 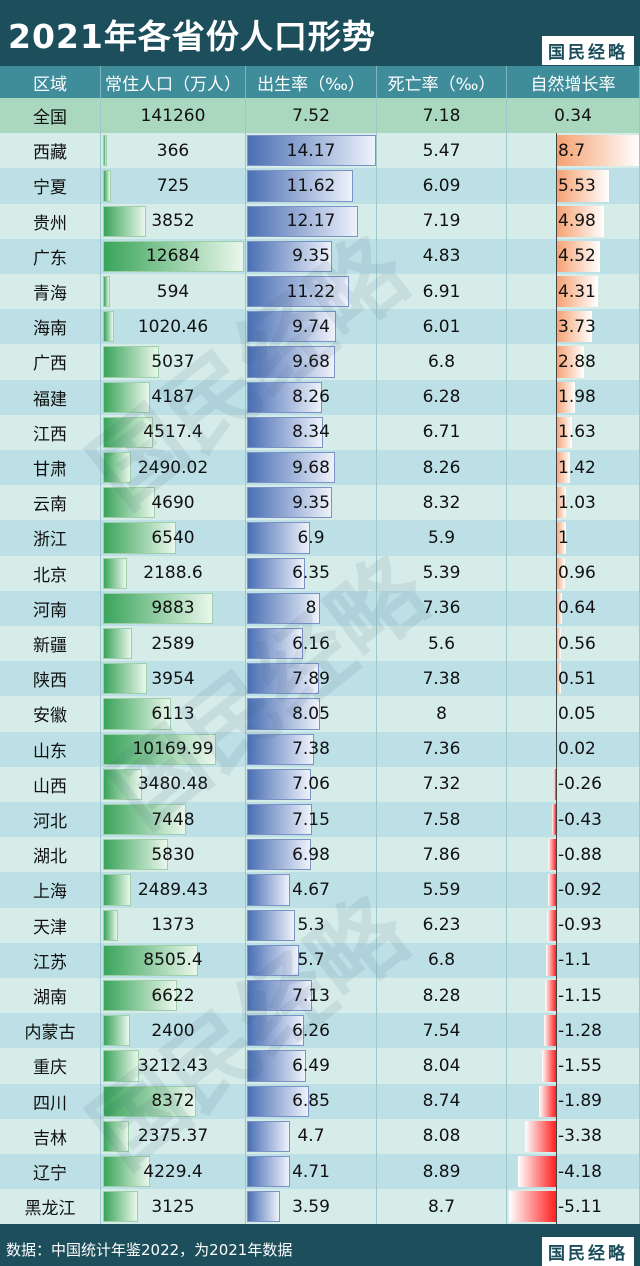 What do you see at coordinates (441, 185) in the screenshot?
I see `death-value: 6.09` at bounding box center [441, 185].